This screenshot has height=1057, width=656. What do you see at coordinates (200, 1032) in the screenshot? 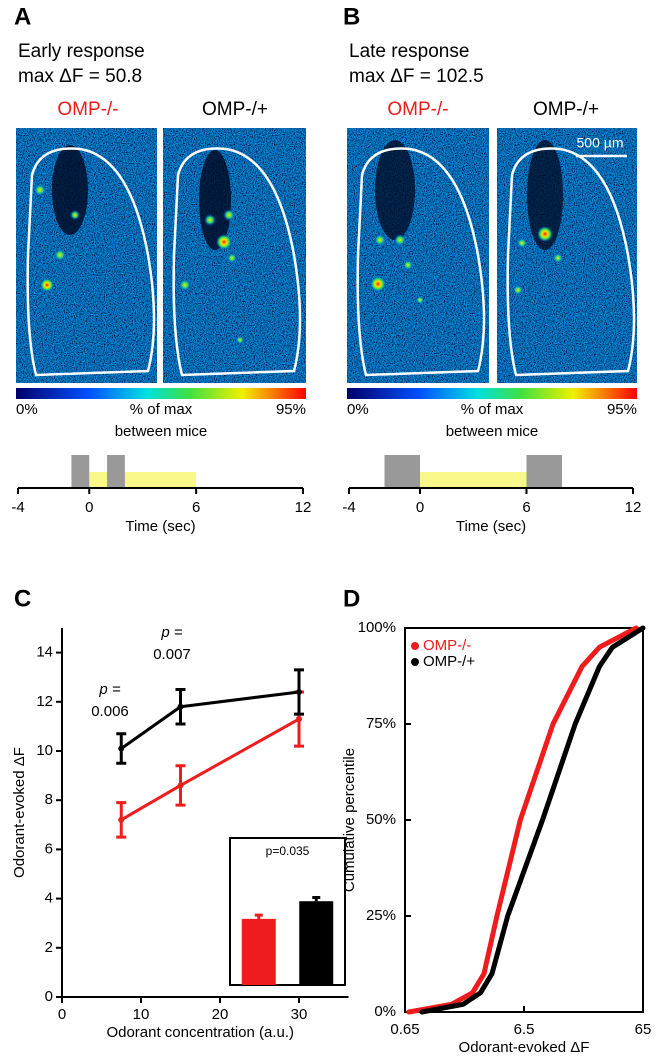
I see `x-axis-label: Odorant concentration (a.u.)` at bounding box center [200, 1032].